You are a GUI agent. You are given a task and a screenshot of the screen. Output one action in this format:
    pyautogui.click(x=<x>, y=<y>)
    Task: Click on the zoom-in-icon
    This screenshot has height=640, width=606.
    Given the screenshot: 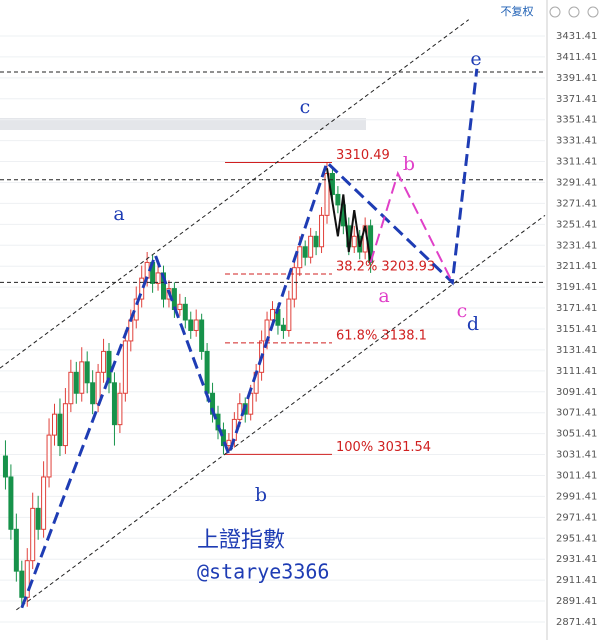 What is the action you would take?
    pyautogui.click(x=593, y=12)
    